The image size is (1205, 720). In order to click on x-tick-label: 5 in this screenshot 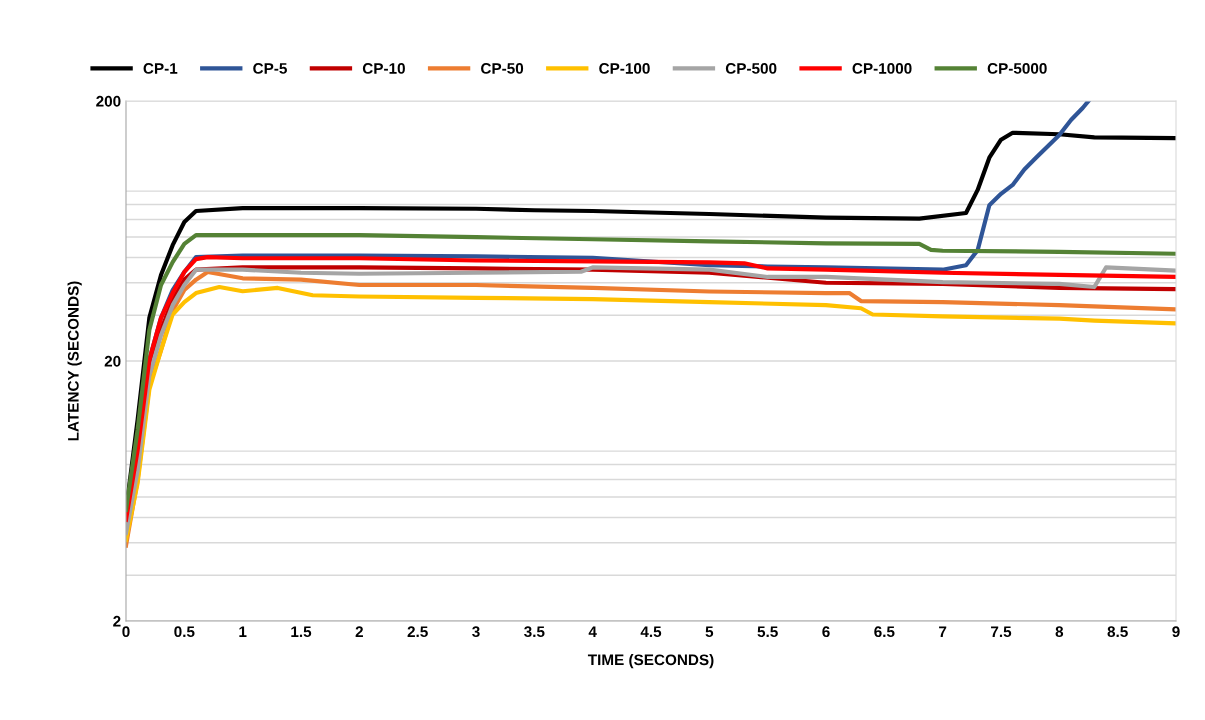, I will do `click(709, 632)`.